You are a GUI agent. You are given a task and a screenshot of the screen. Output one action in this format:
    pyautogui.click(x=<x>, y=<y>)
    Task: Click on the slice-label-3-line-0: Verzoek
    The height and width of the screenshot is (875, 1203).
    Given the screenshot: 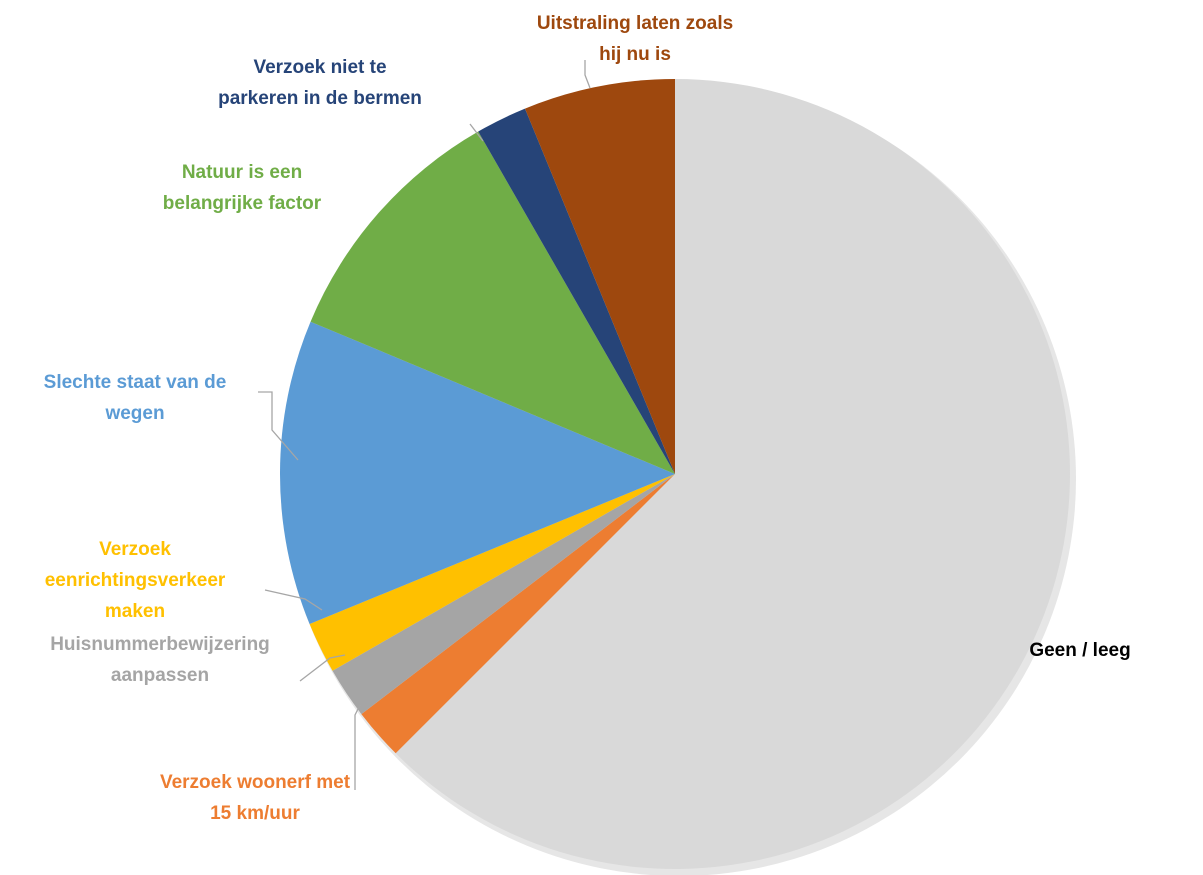 What is the action you would take?
    pyautogui.click(x=135, y=549)
    